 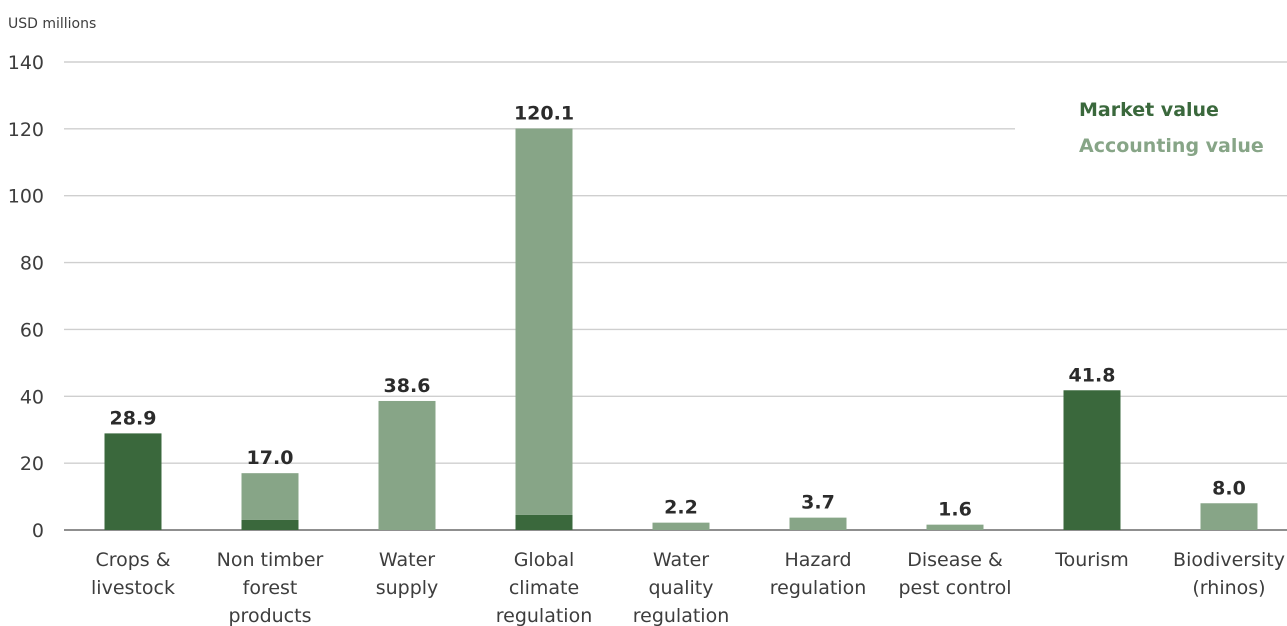 What do you see at coordinates (270, 615) in the screenshot?
I see `category-label-line: products` at bounding box center [270, 615].